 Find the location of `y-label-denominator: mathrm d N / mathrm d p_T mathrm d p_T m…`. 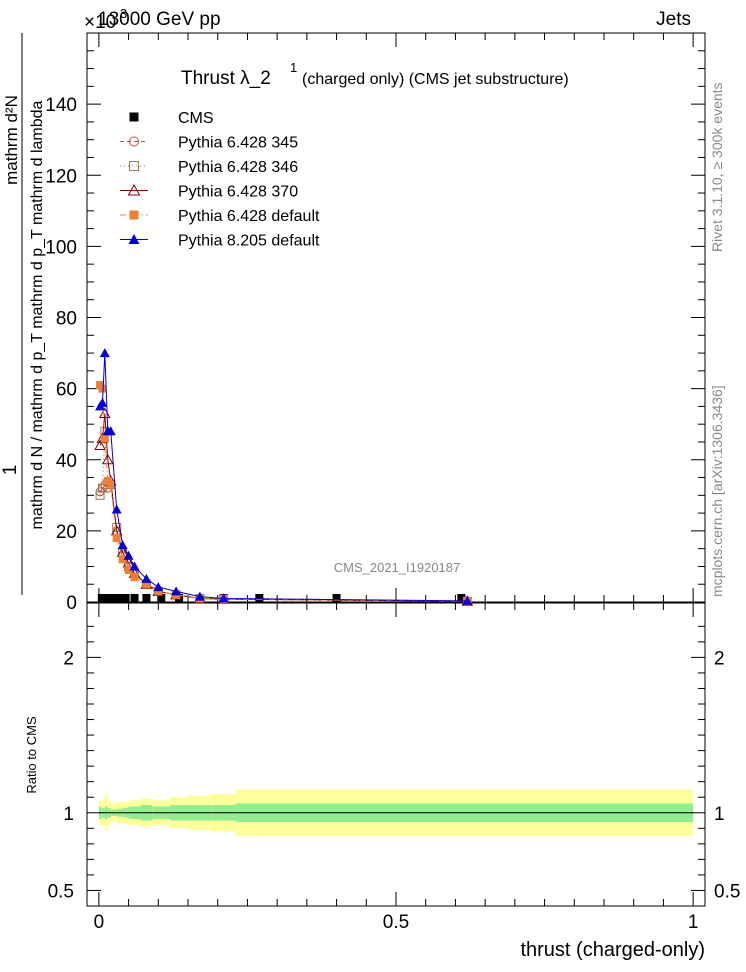

y-label-denominator: mathrm d N / mathrm d p_T mathrm d p_T m… is located at coordinates (37, 314).